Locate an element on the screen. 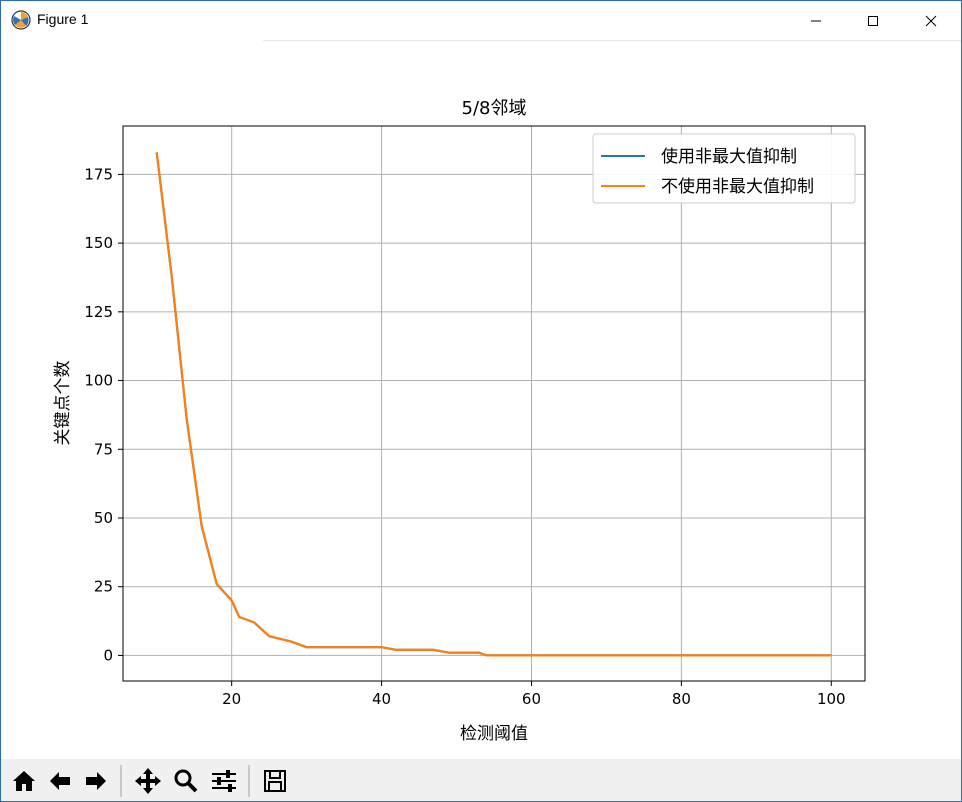 This screenshot has height=802, width=962. legend-box is located at coordinates (724, 168).